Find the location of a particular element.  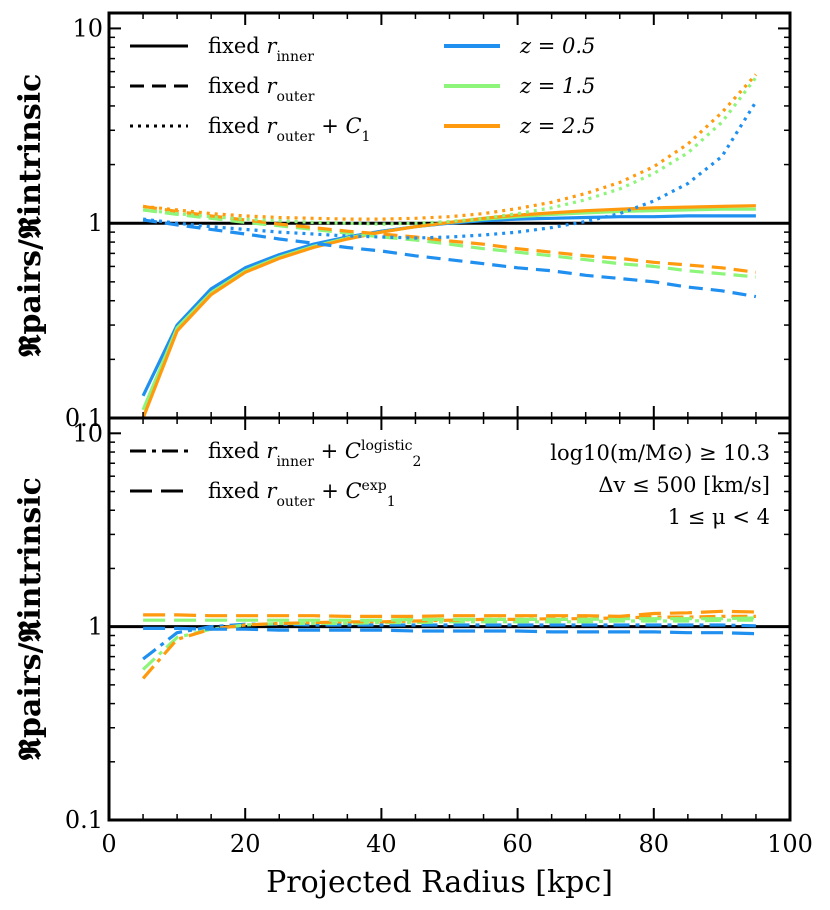

series-line-dotted-z15 is located at coordinates (450, 151).